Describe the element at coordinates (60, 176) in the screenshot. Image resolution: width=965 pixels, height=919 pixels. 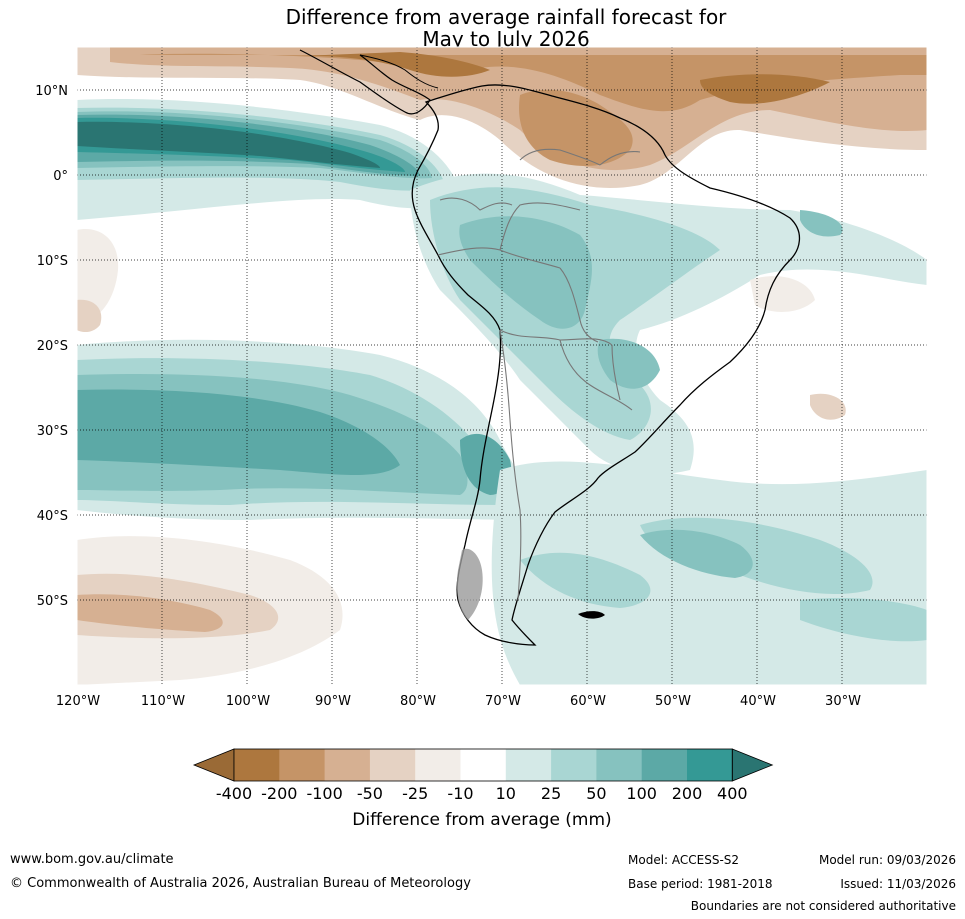
I see `lat-label: 0°` at that location.